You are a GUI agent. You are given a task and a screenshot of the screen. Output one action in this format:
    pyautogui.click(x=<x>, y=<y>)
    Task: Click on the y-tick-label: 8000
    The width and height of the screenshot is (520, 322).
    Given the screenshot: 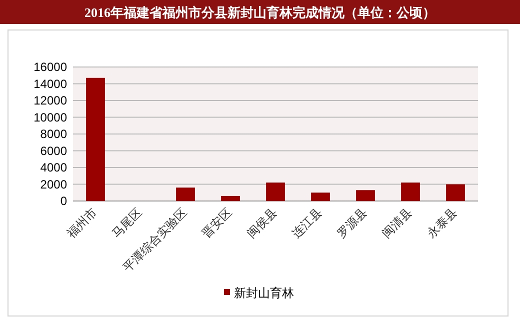 What is the action you would take?
    pyautogui.click(x=54, y=134)
    